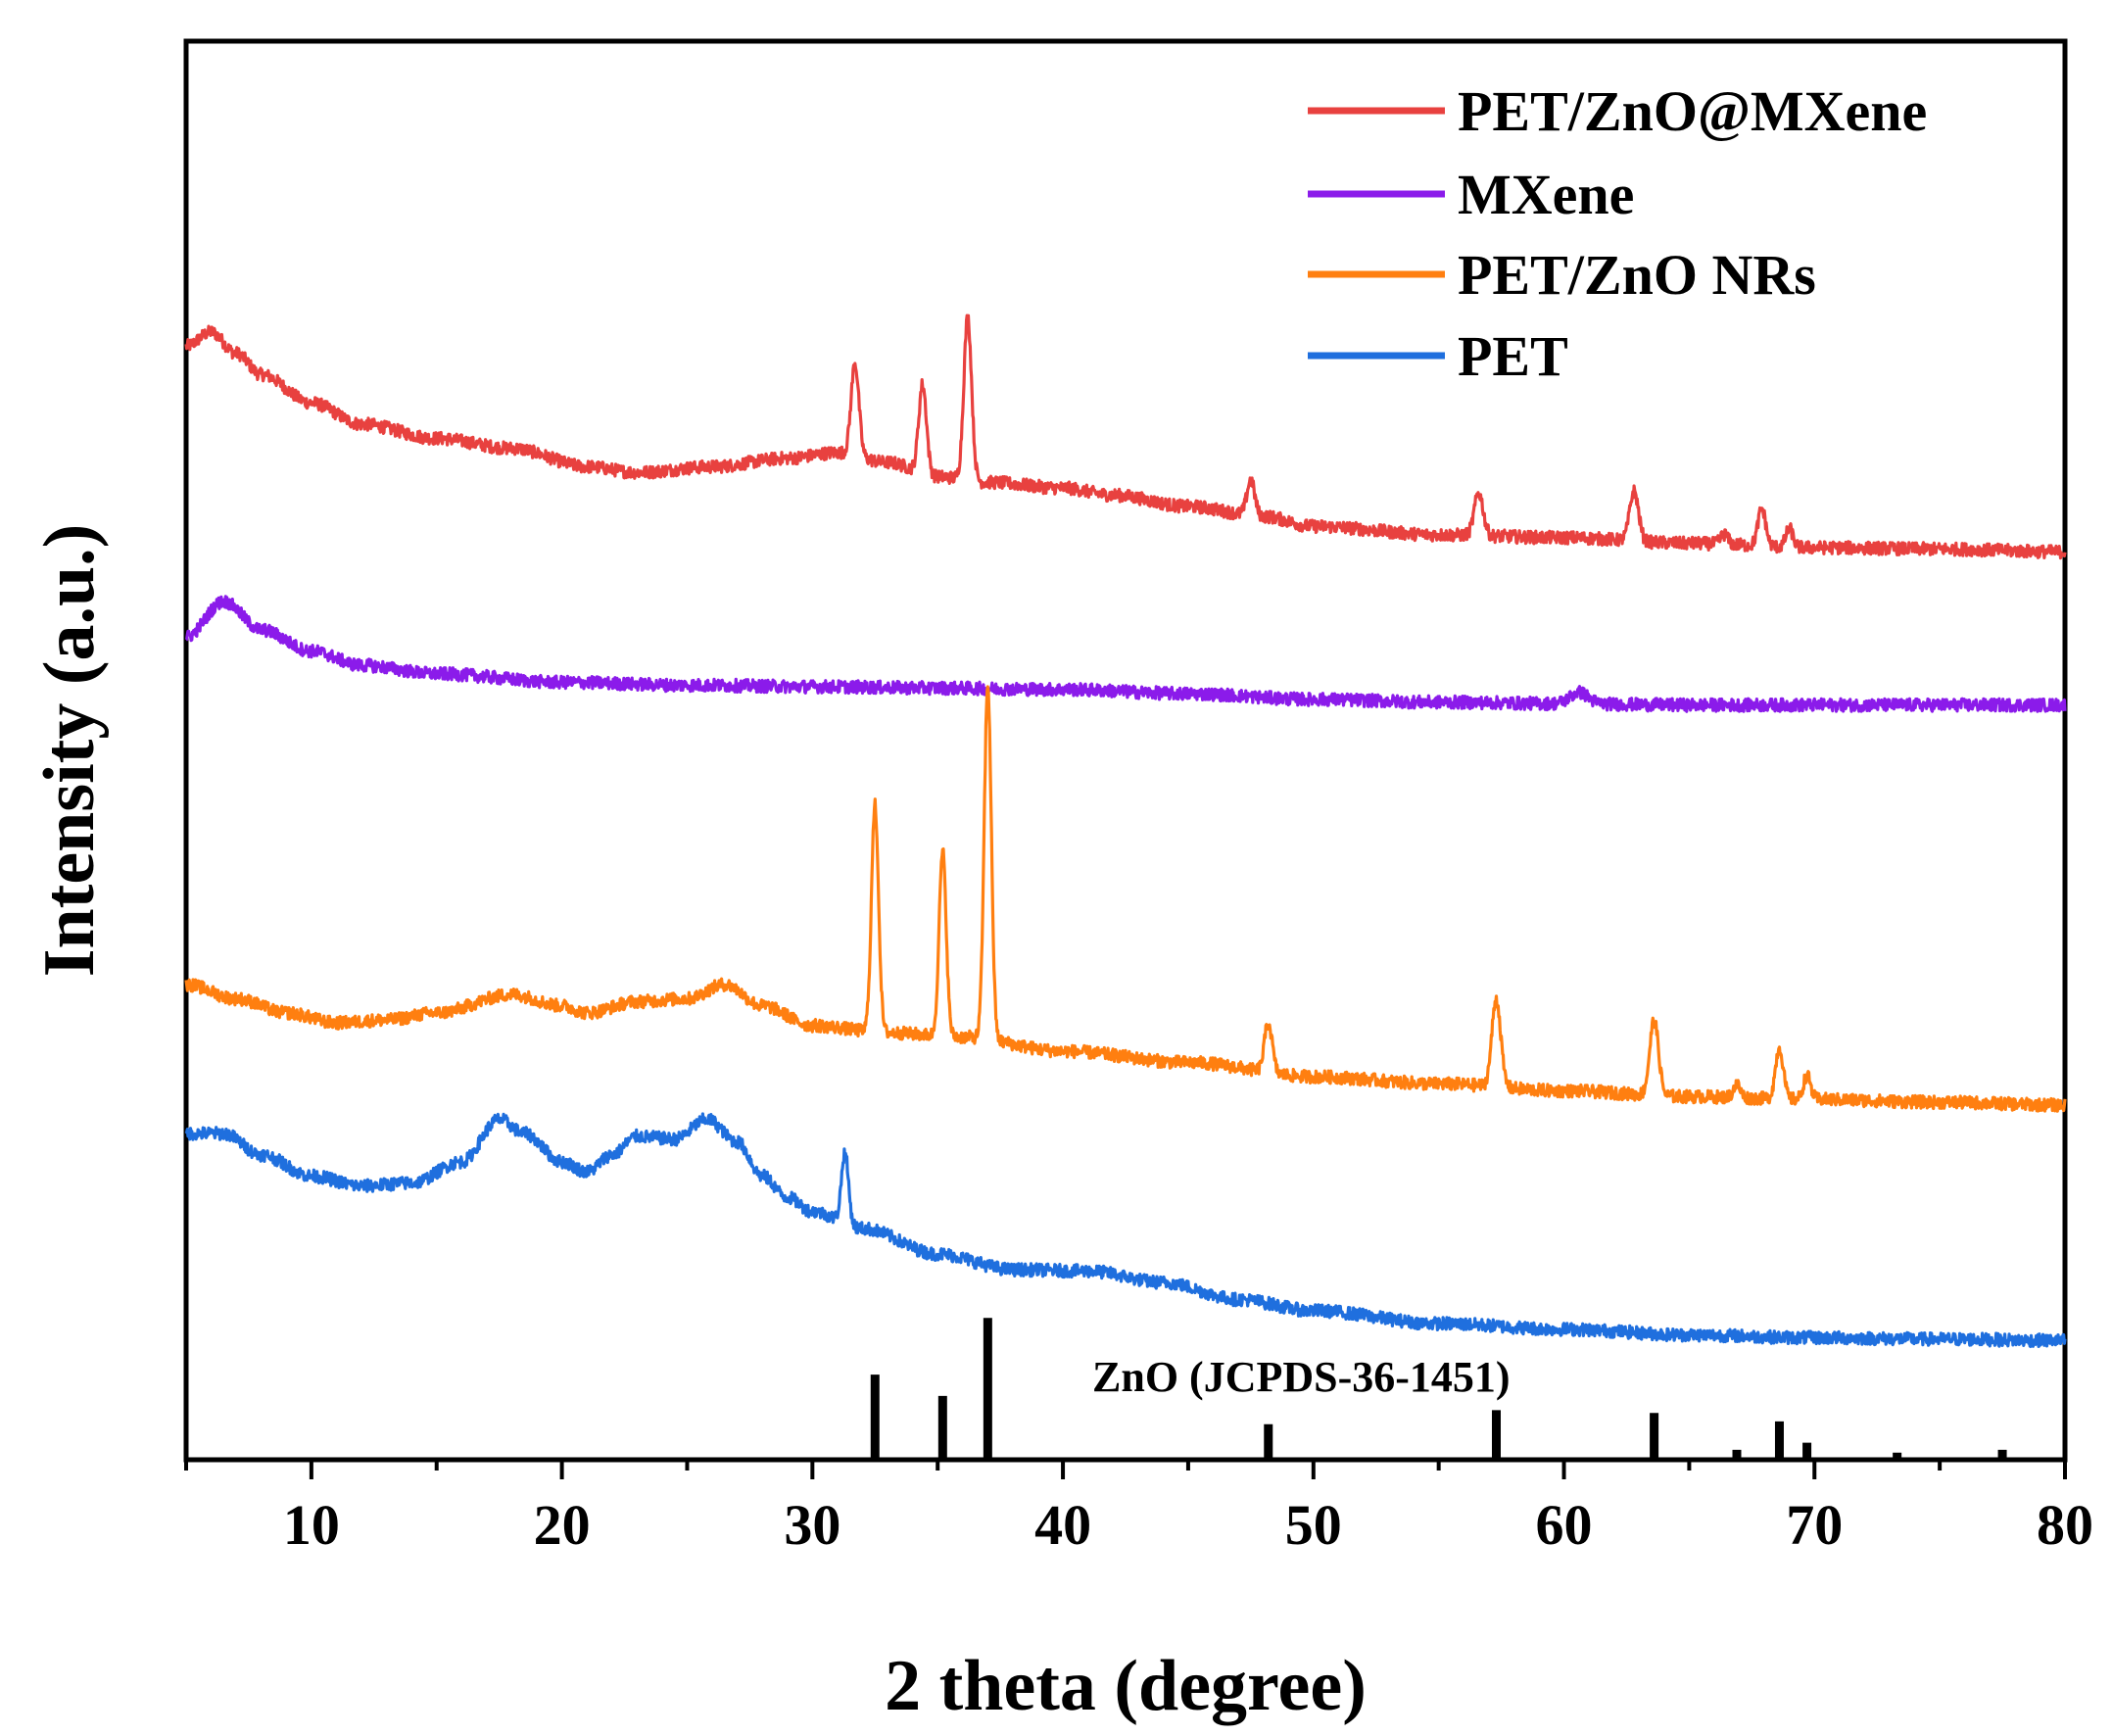 The image size is (2112, 1736). What do you see at coordinates (1546, 194) in the screenshot?
I see `legend-label: MXene` at bounding box center [1546, 194].